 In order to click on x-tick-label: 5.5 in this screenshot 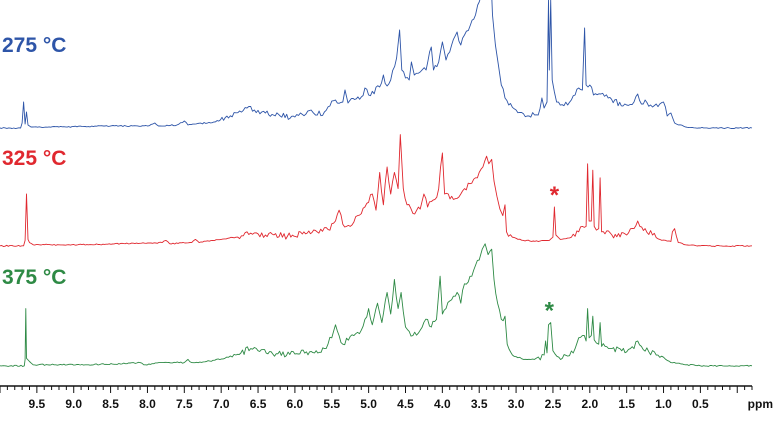, I will do `click(331, 404)`.